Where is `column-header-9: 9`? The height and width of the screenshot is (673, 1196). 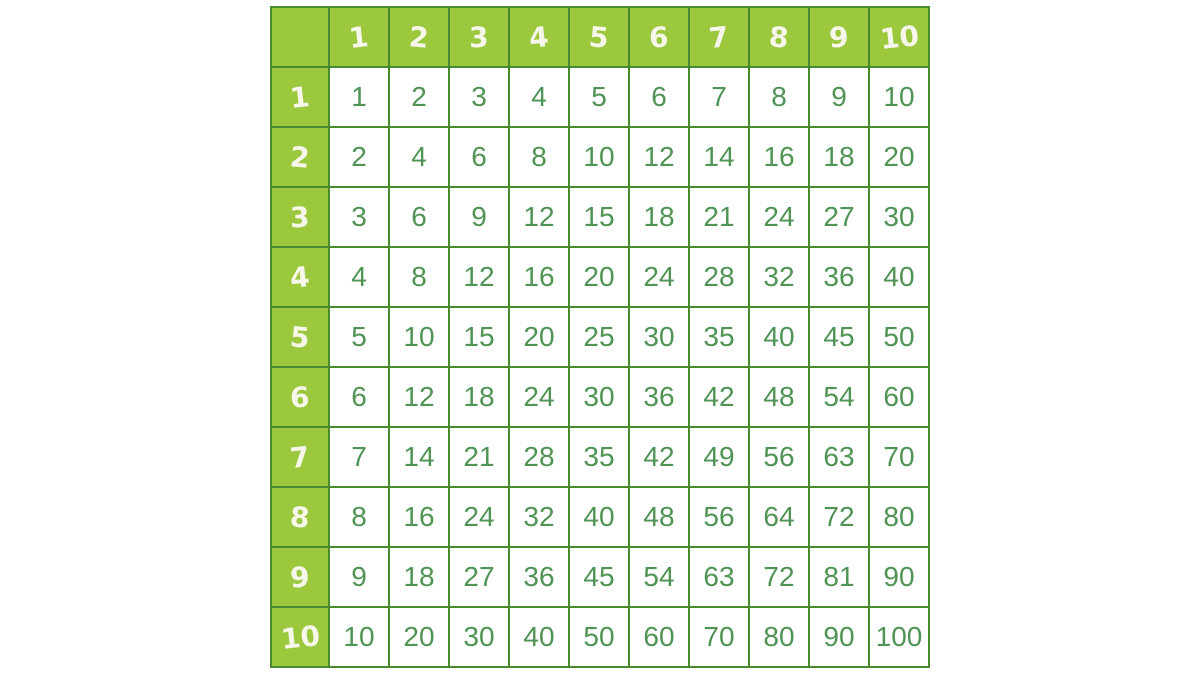
column-header-9: 9 is located at coordinates (839, 37).